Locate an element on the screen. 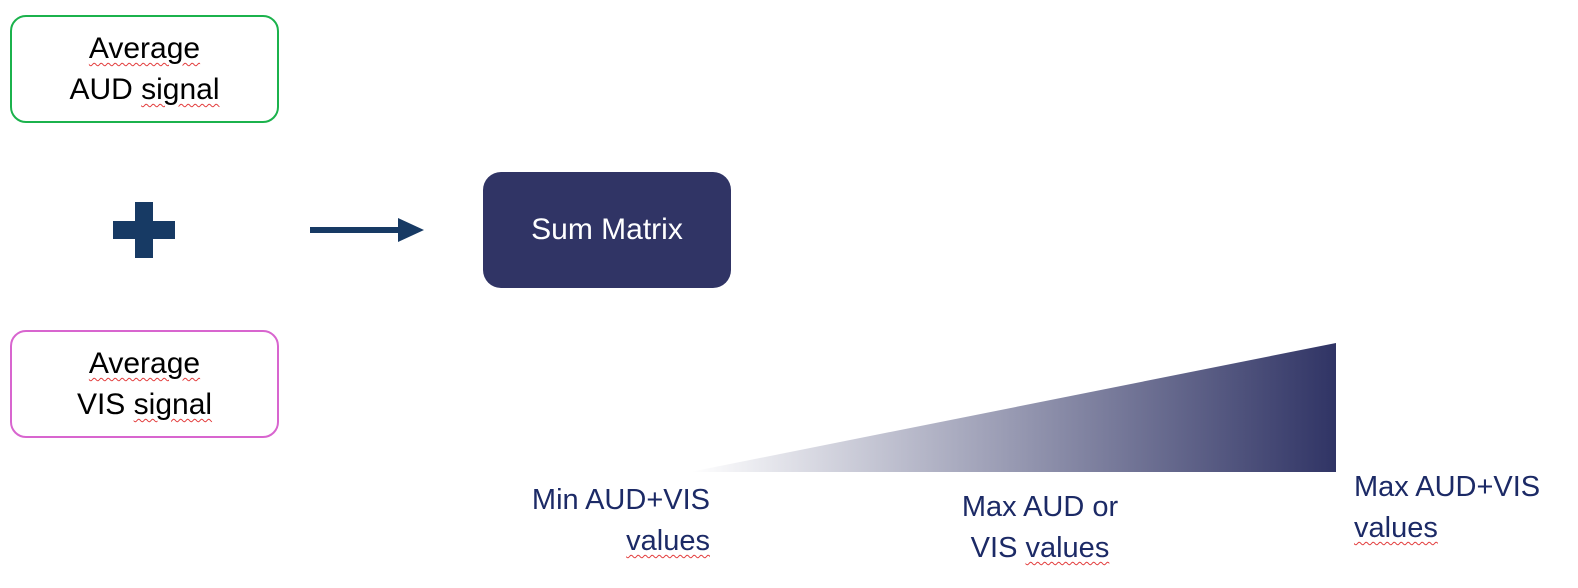 The height and width of the screenshot is (588, 1578). average-aud-signal-box: Average AUD signal is located at coordinates (144, 69).